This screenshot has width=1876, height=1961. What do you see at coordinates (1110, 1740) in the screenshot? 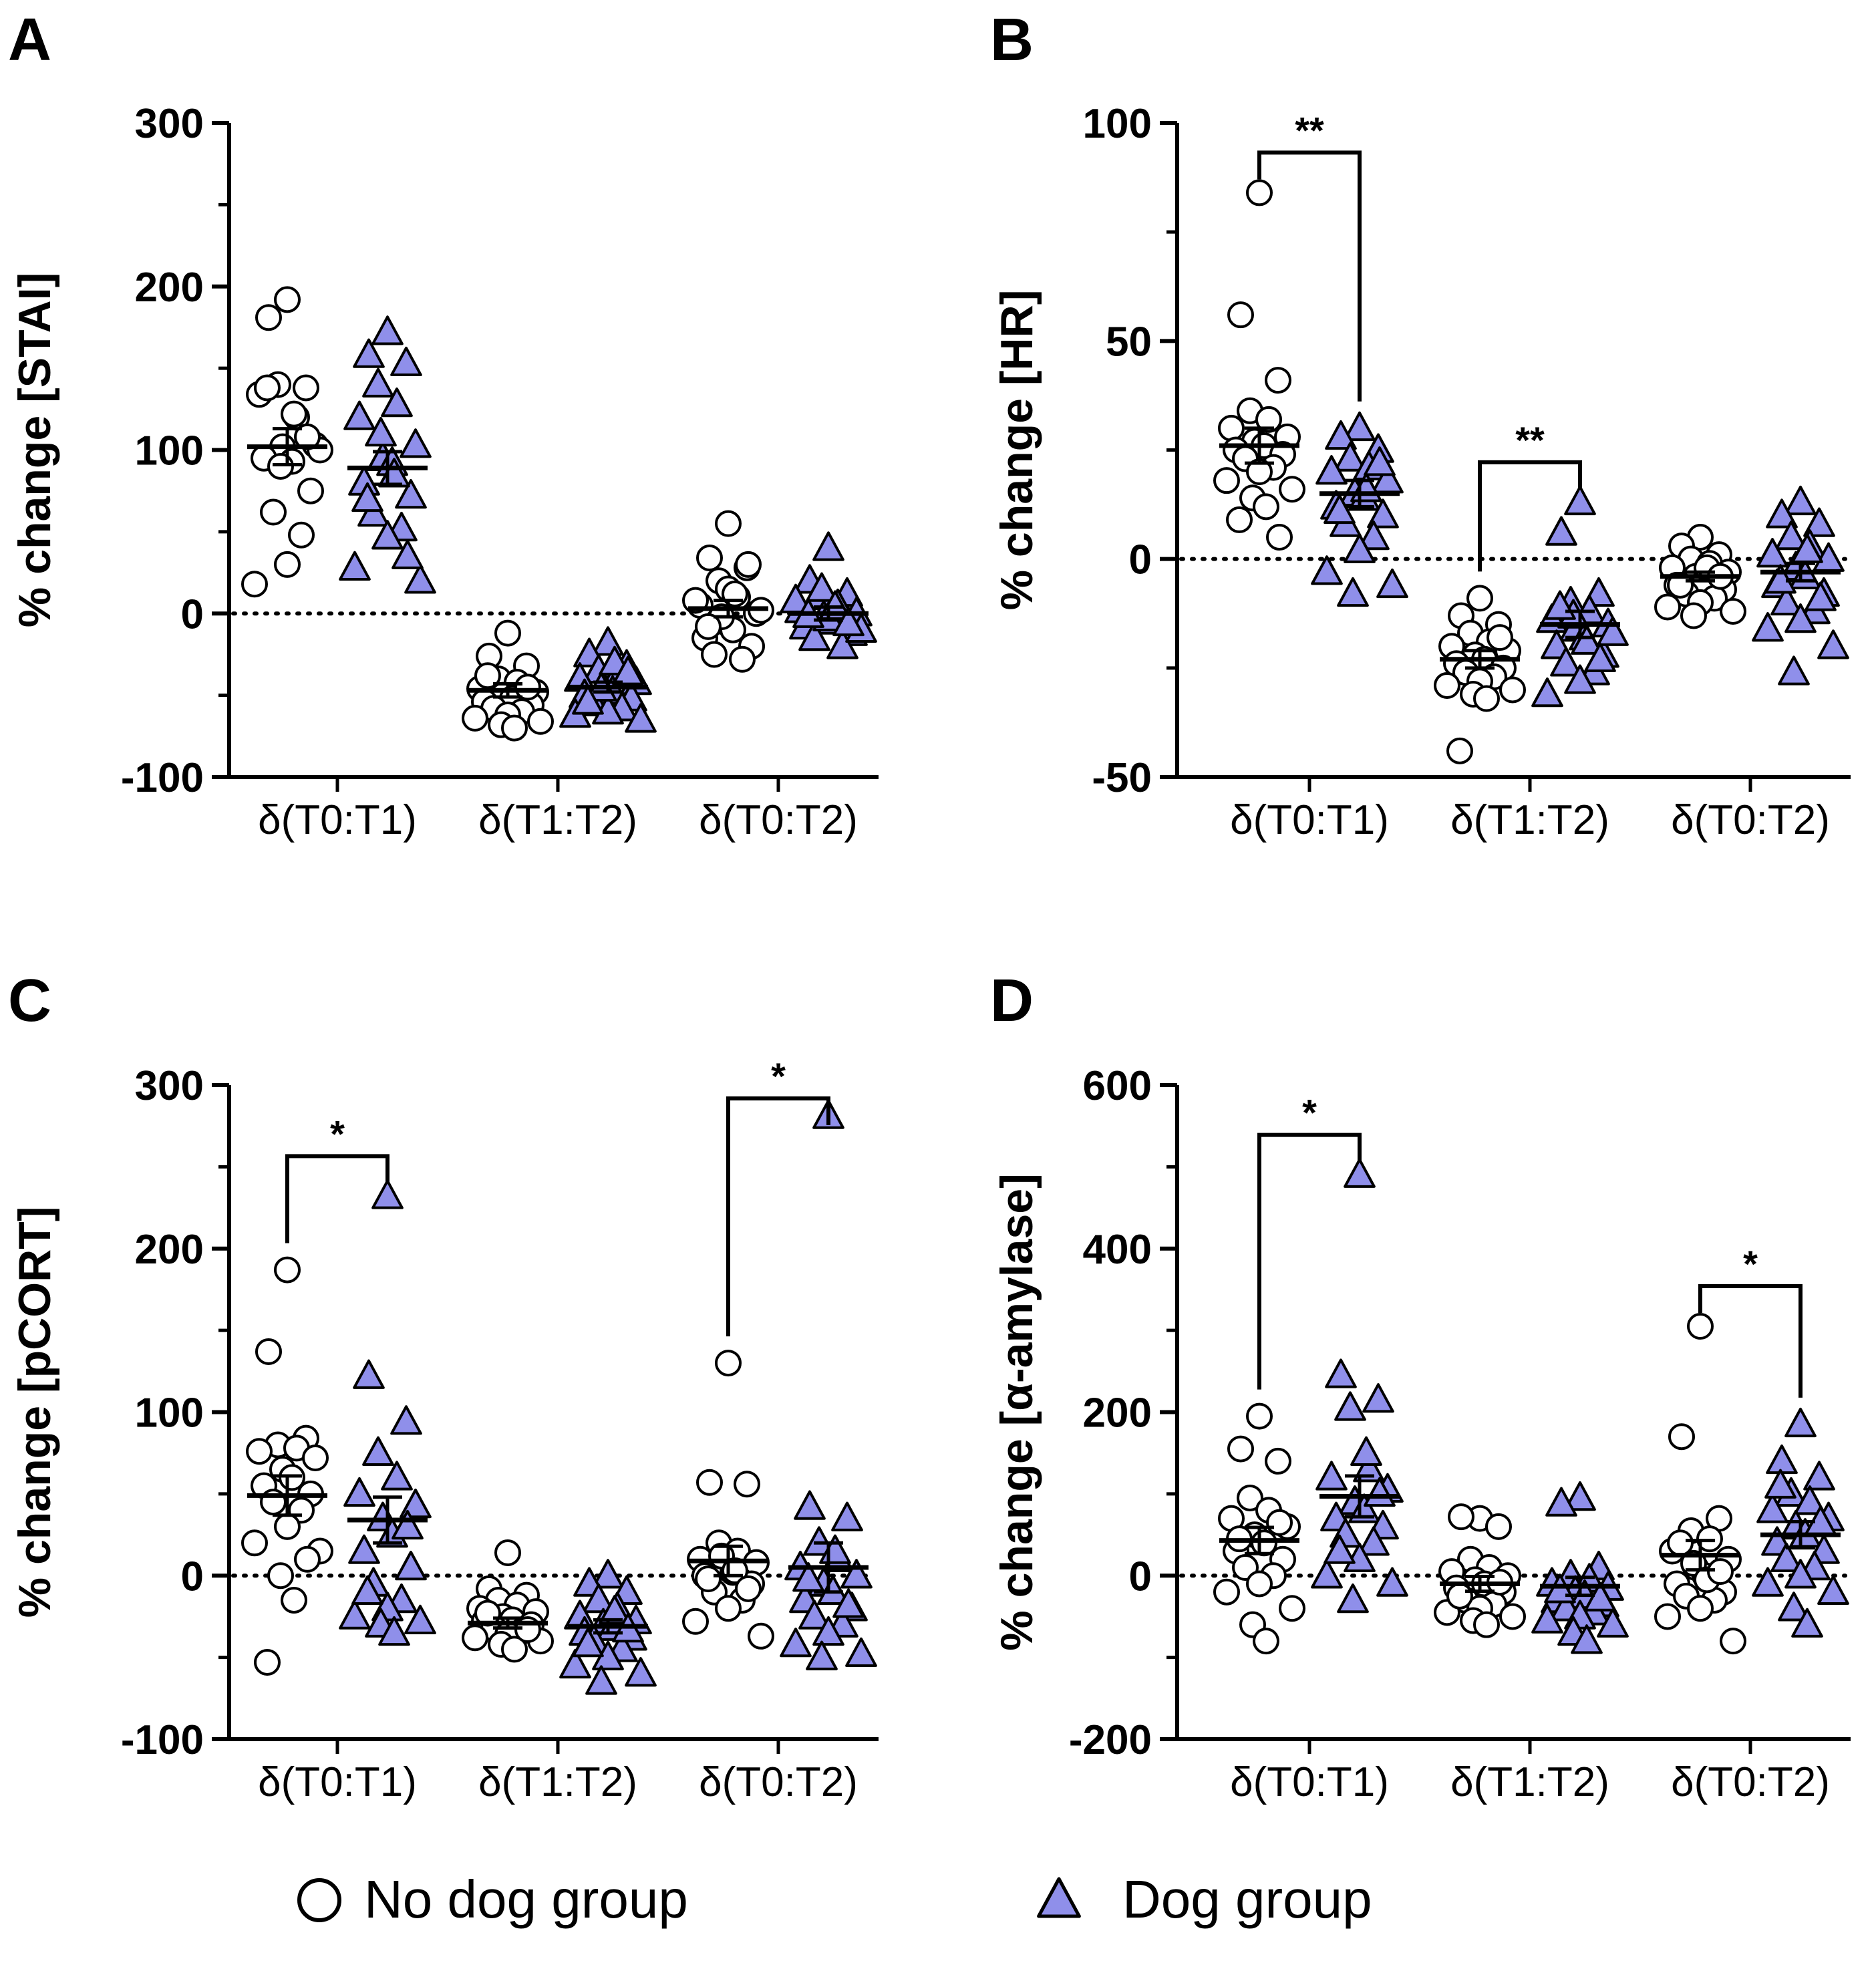
I see `y-tick-label: -200` at bounding box center [1110, 1740].